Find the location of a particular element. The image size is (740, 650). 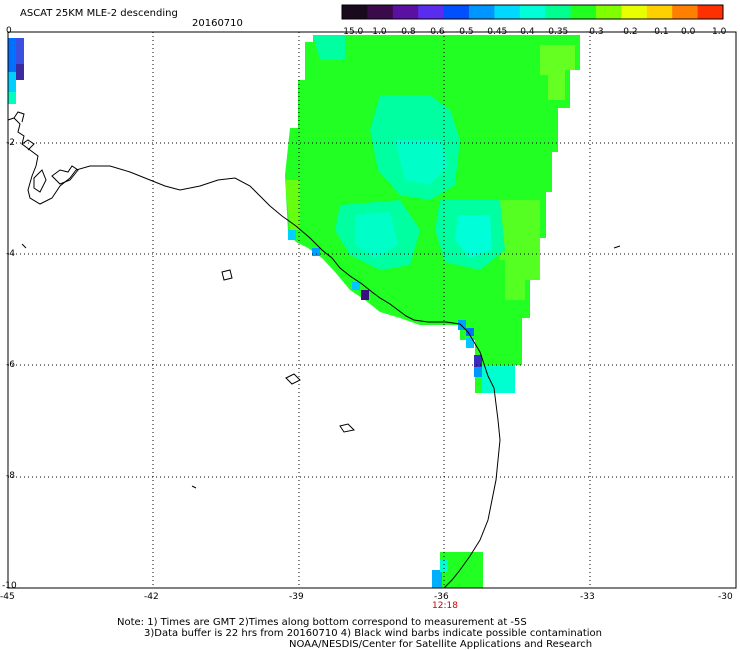

colorbar-label: -0.4 is located at coordinates (526, 32).